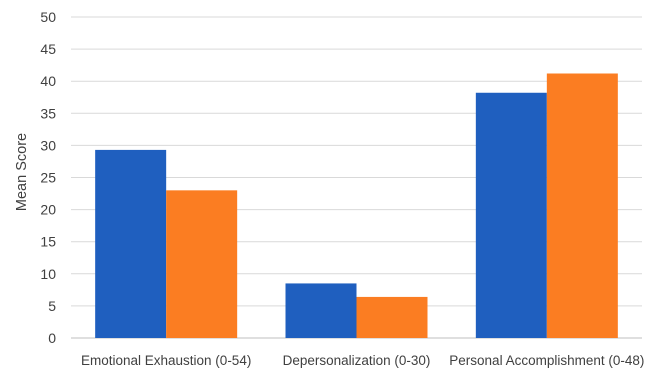 Image resolution: width=659 pixels, height=371 pixels. I want to click on category-label: Personal Accomplishment (0-48), so click(546, 360).